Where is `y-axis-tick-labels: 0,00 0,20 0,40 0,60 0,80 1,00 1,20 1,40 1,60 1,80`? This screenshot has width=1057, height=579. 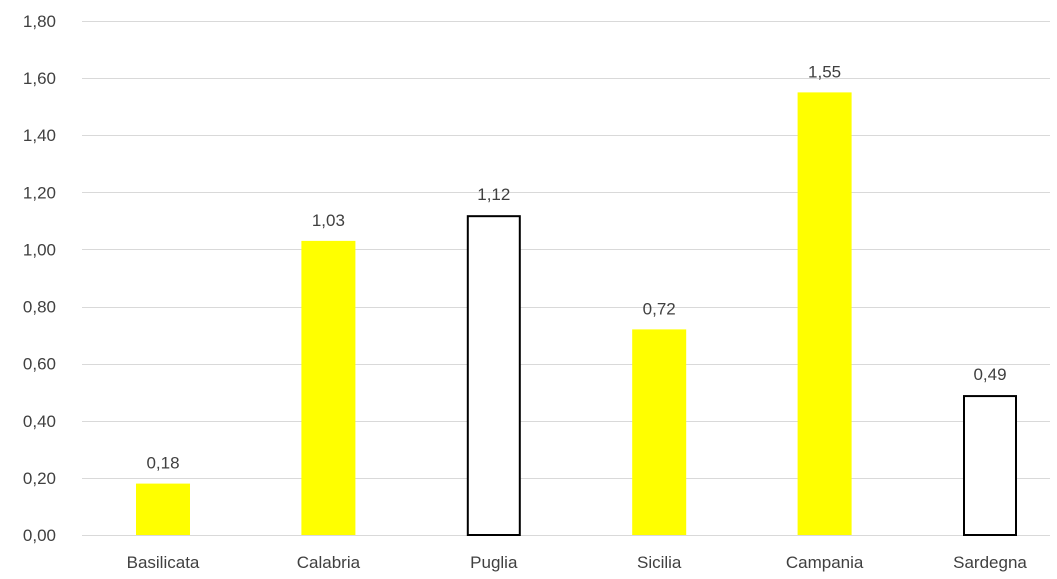 y-axis-tick-labels: 0,00 0,20 0,40 0,60 0,80 1,00 1,20 1,40 1,60 1,80 is located at coordinates (39, 278).